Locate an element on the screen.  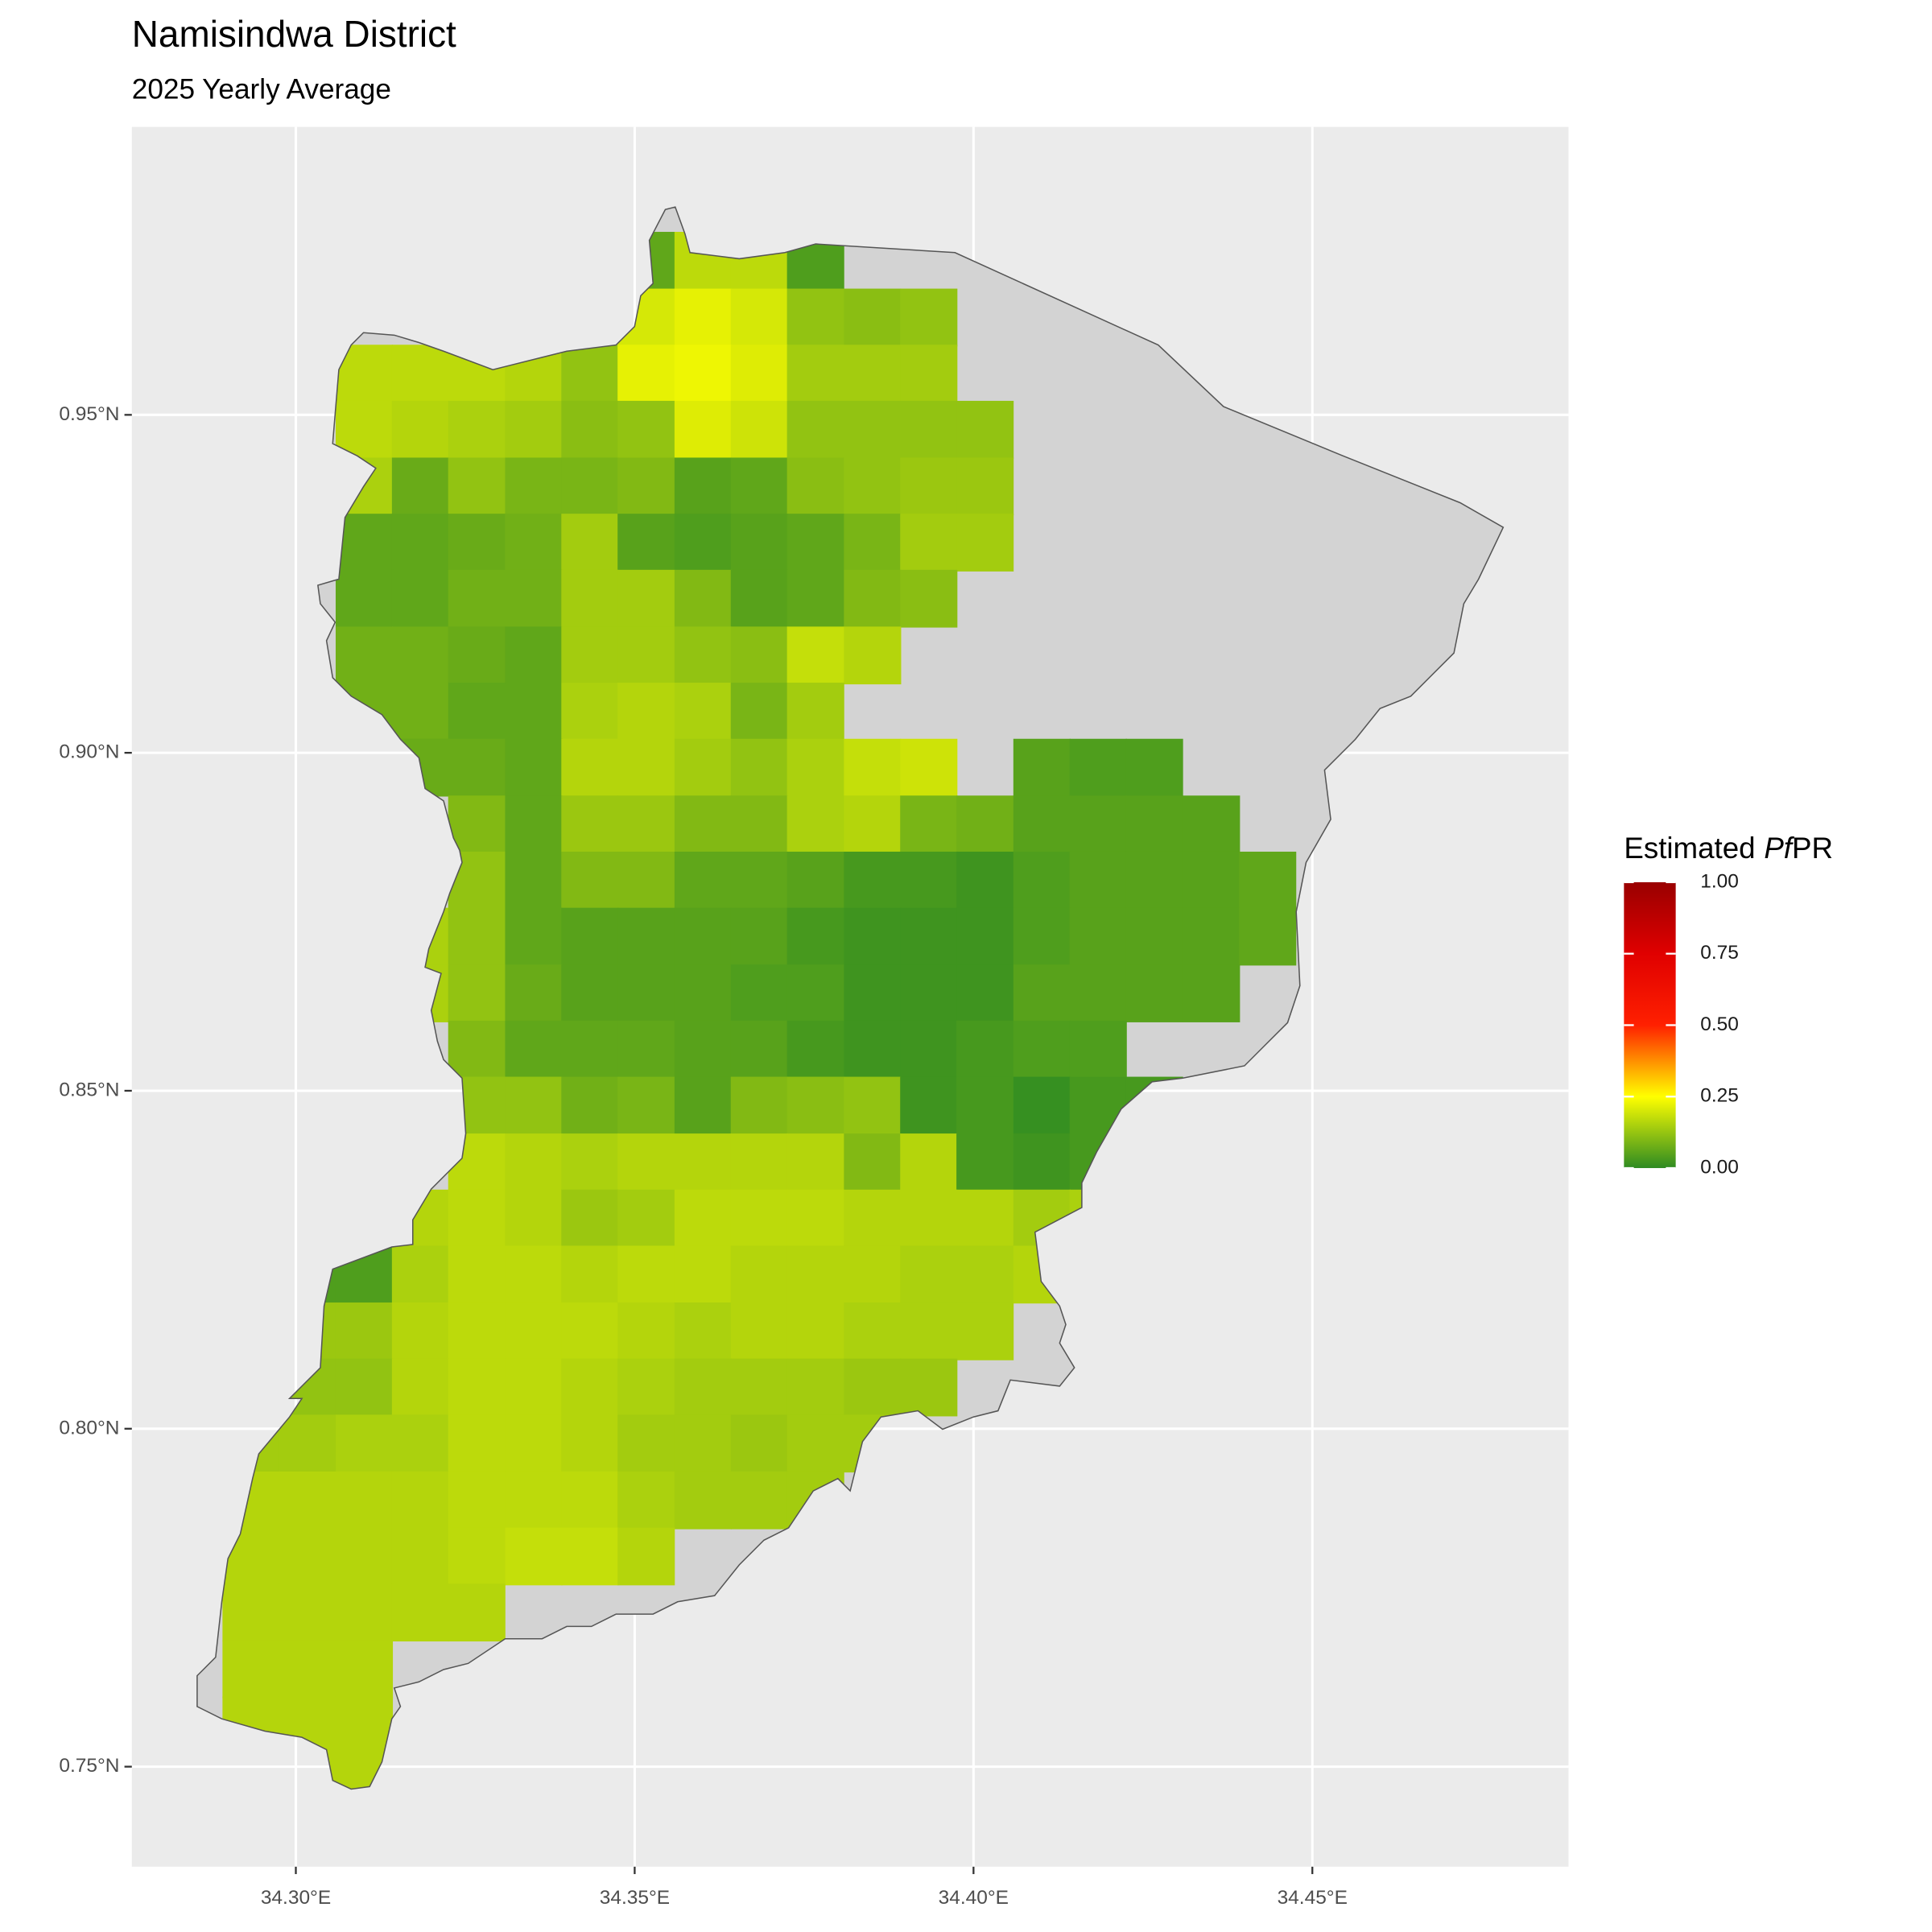
legend: Estimated PfPR 0.00 0.25 0.50 0.75 1.00 is located at coordinates (1728, 1005).